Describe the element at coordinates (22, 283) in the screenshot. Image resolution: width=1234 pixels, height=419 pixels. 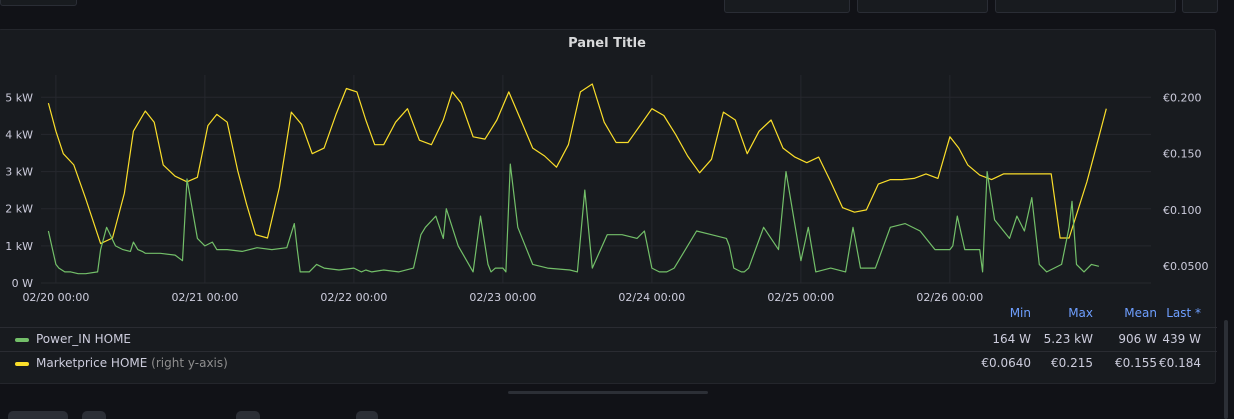
I see `y-left-tick-label: 0 W` at that location.